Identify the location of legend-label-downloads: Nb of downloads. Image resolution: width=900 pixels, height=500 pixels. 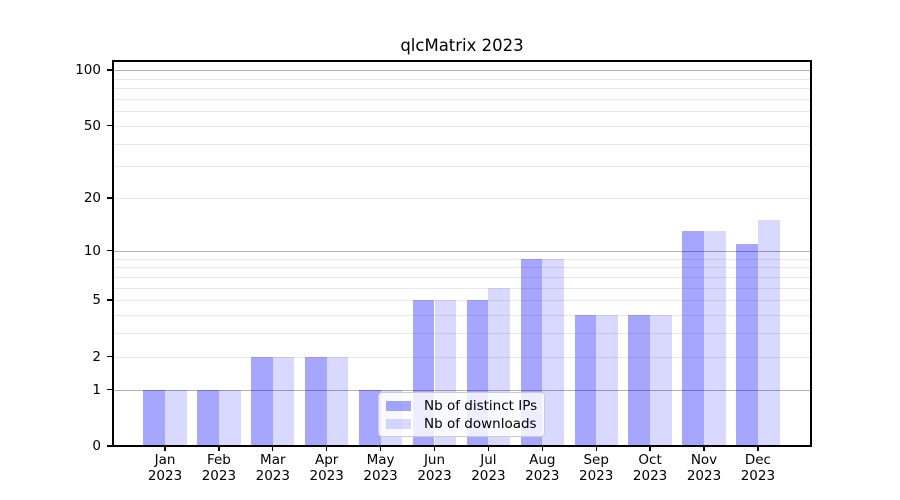
(480, 424).